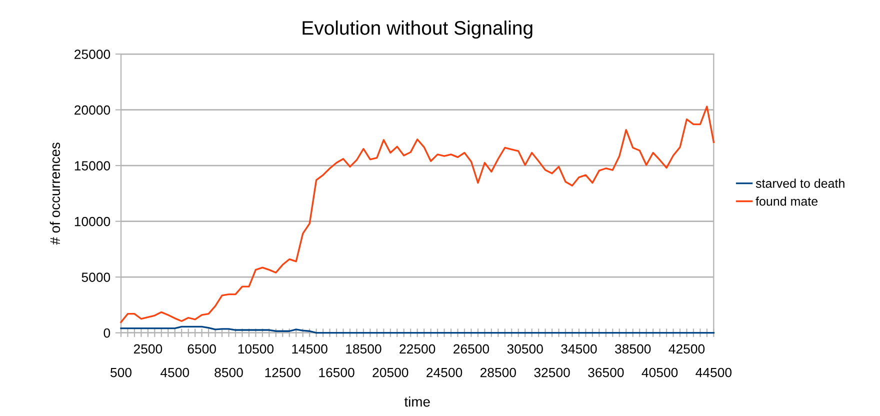  Describe the element at coordinates (417, 29) in the screenshot. I see `chart-title: Evolution without Signaling` at that location.